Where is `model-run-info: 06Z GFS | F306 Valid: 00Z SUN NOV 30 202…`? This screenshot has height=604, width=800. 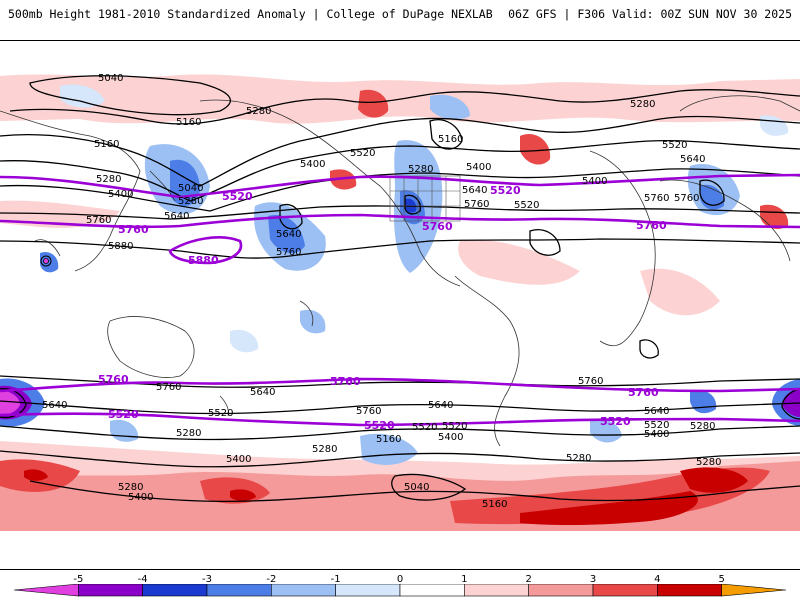 model-run-info: 06Z GFS | F306 Valid: 00Z SUN NOV 30 202… is located at coordinates (650, 14).